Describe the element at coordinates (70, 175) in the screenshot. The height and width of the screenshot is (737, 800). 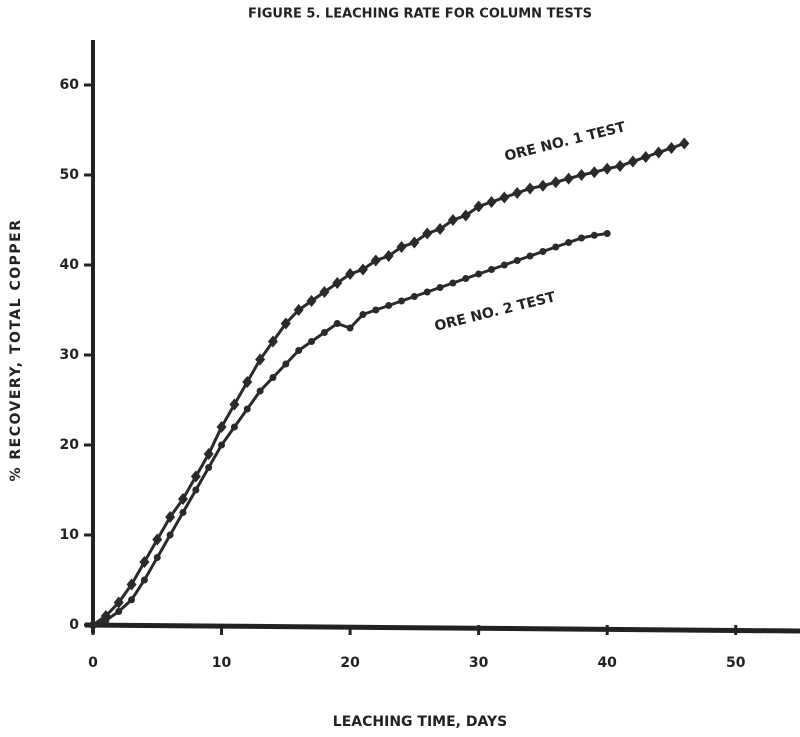
I see `y-tick-label: 50` at that location.